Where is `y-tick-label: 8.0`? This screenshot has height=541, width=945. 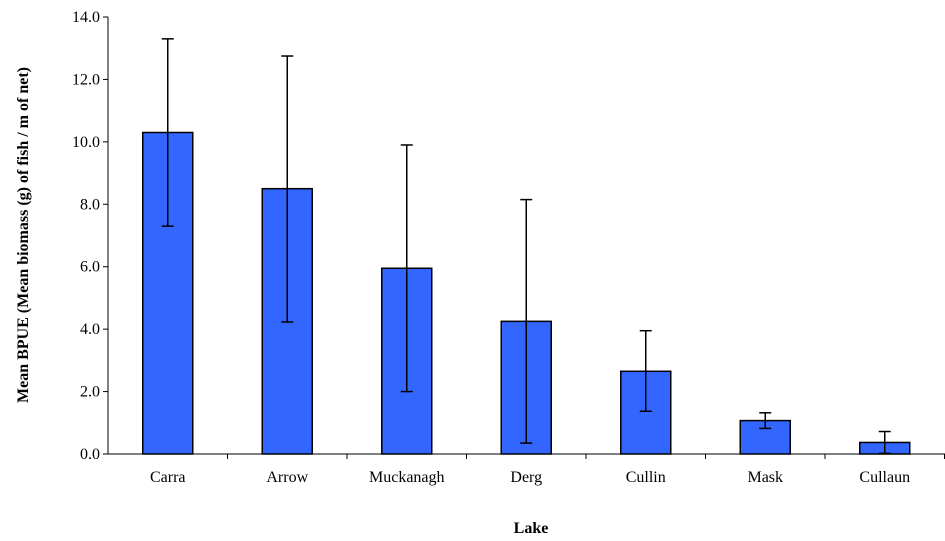
y-tick-label: 8.0 is located at coordinates (90, 204).